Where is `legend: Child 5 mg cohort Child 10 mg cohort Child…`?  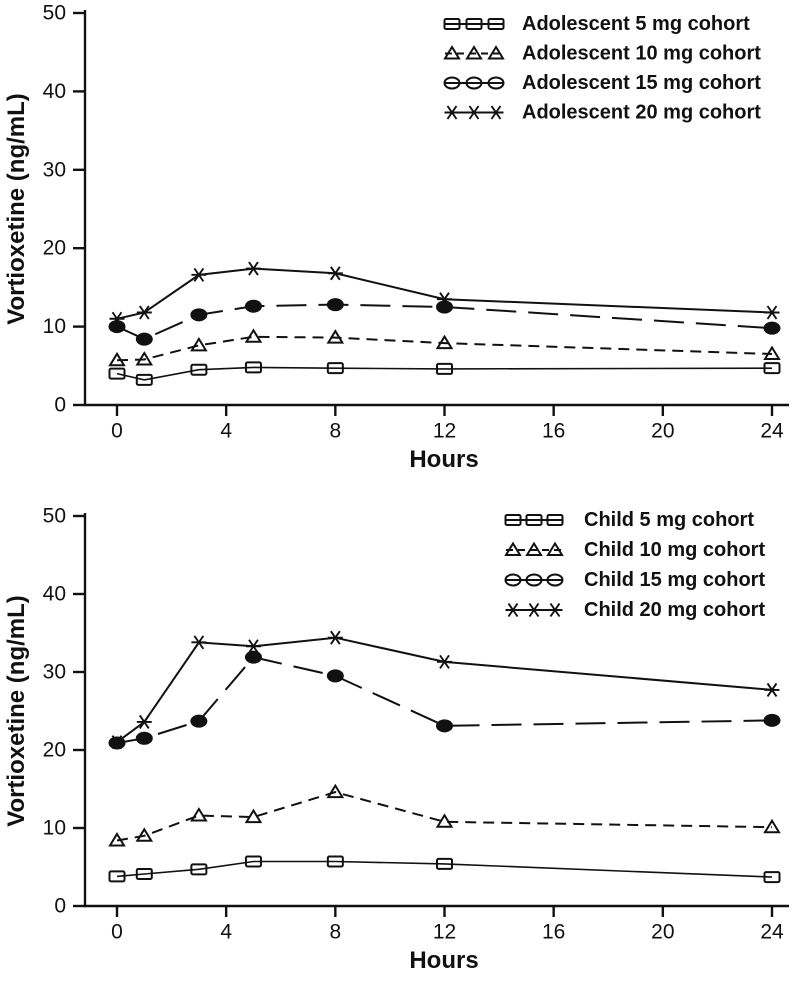
legend: Child 5 mg cohort Child 10 mg cohort Child… is located at coordinates (634, 565).